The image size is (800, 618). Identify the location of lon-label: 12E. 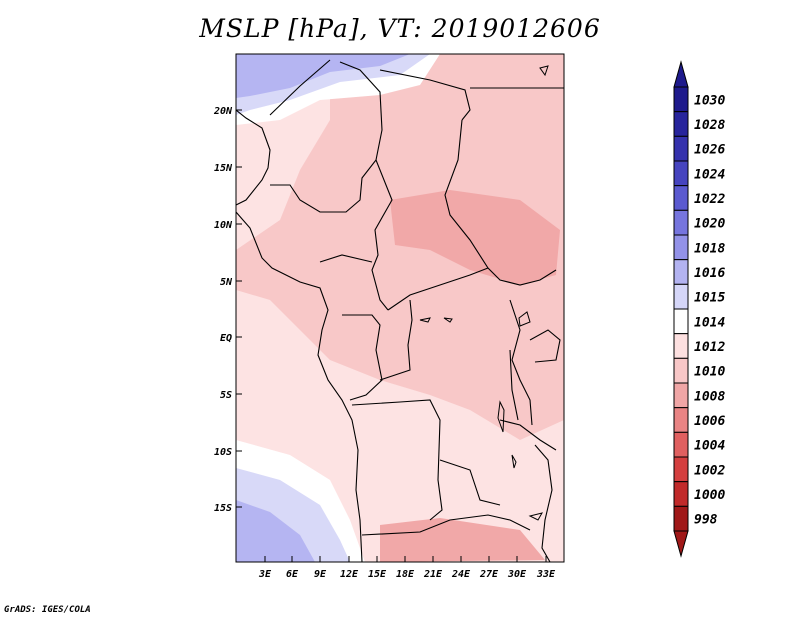
(349, 574).